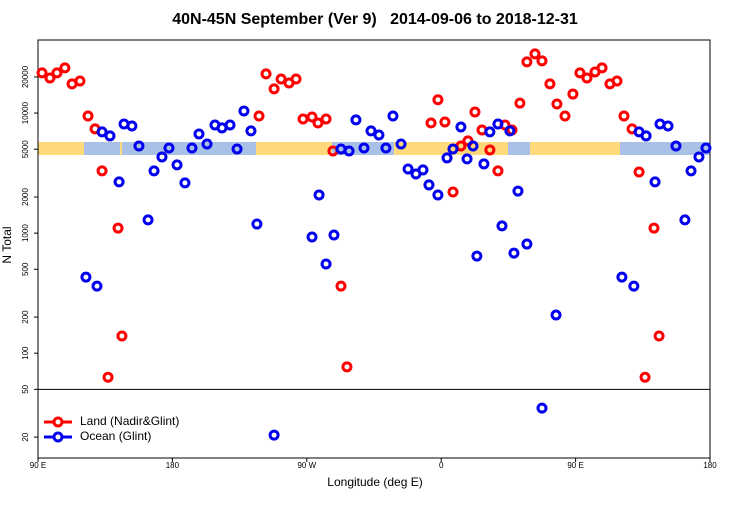 This screenshot has width=750, height=505. I want to click on legend-label: Land (Nadir&Glint), so click(129, 421).